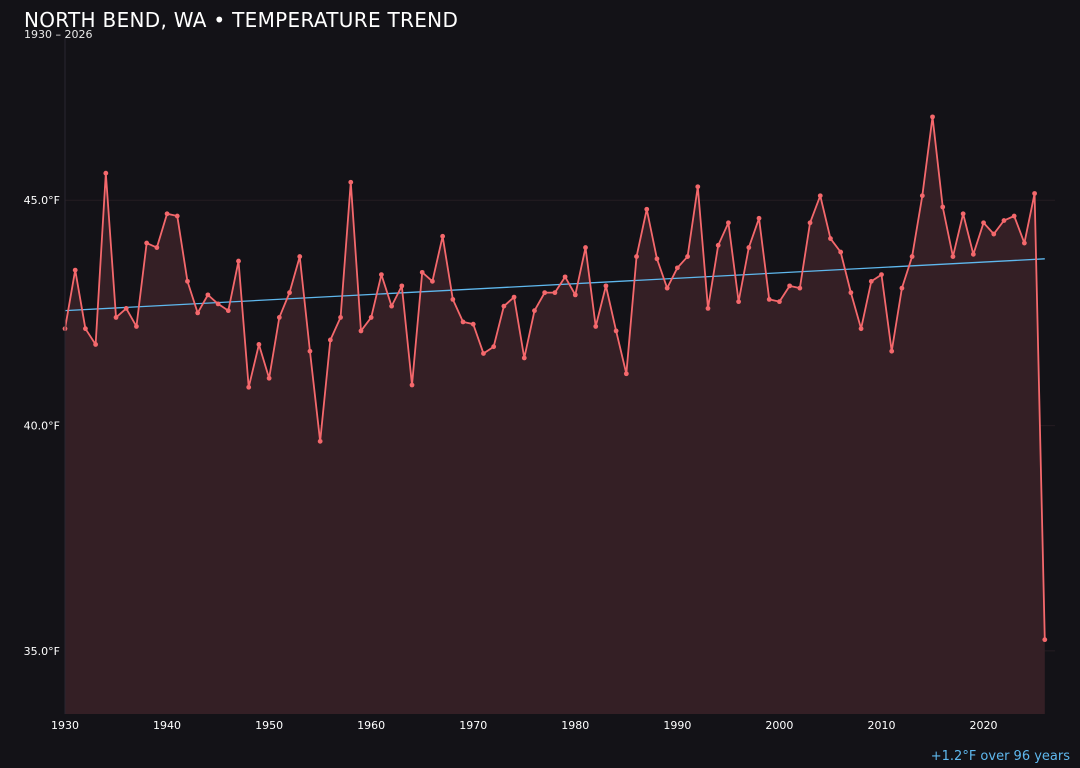  Describe the element at coordinates (42, 651) in the screenshot. I see `y-tick-label: 35.0°F` at that location.